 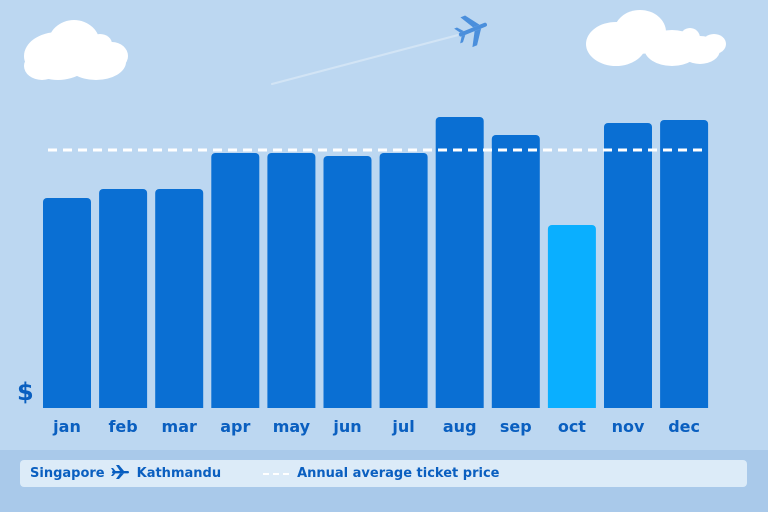 I want to click on bar-sep, so click(x=515, y=273).